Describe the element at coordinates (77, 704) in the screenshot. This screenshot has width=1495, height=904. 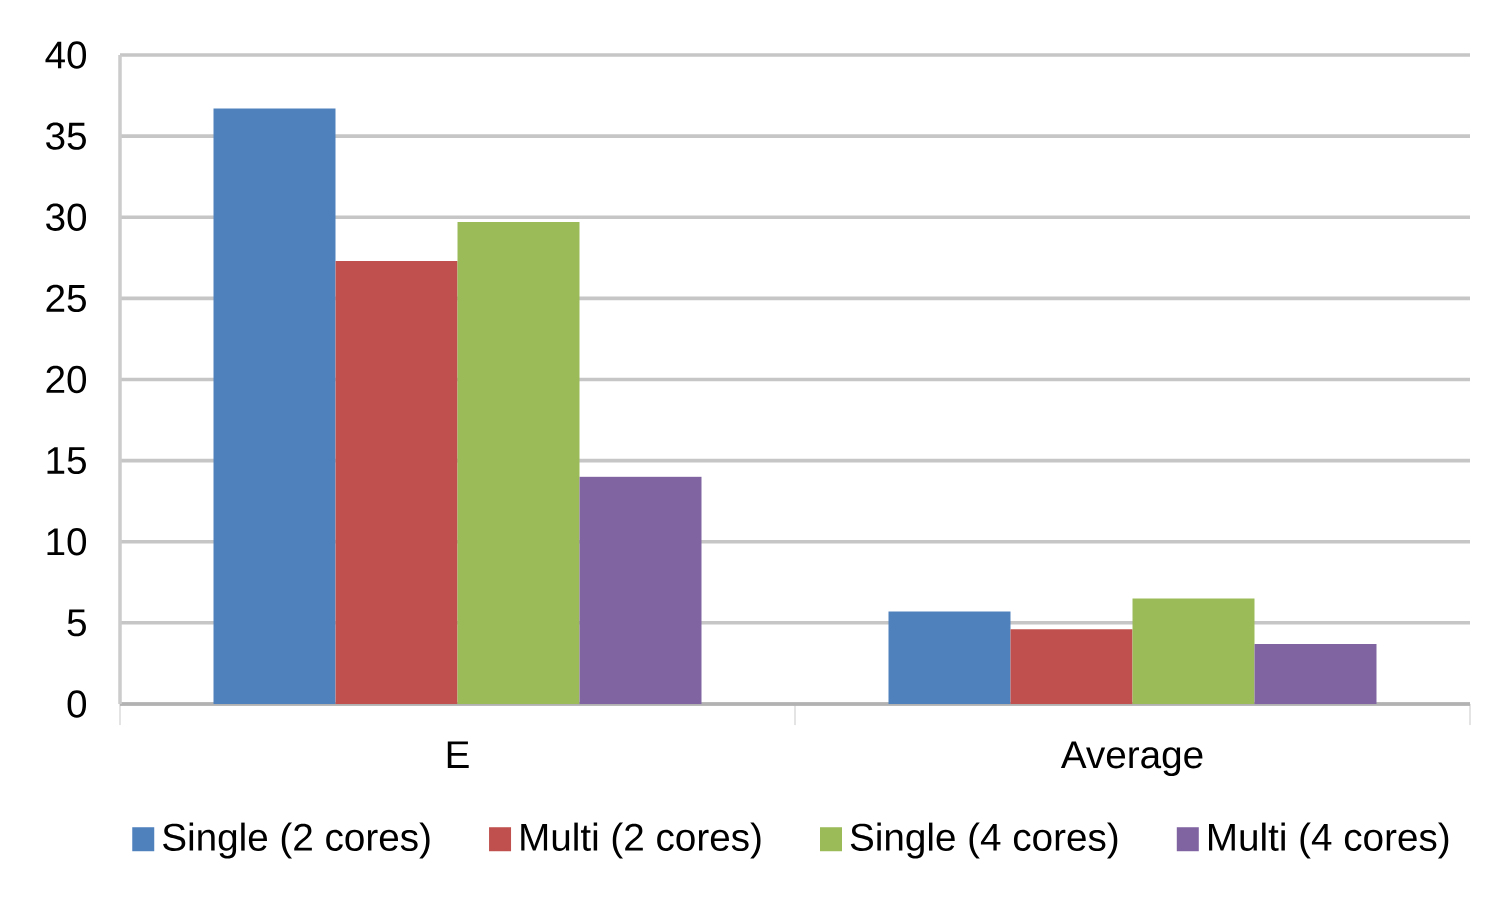
I see `y-tick-label: 0` at that location.